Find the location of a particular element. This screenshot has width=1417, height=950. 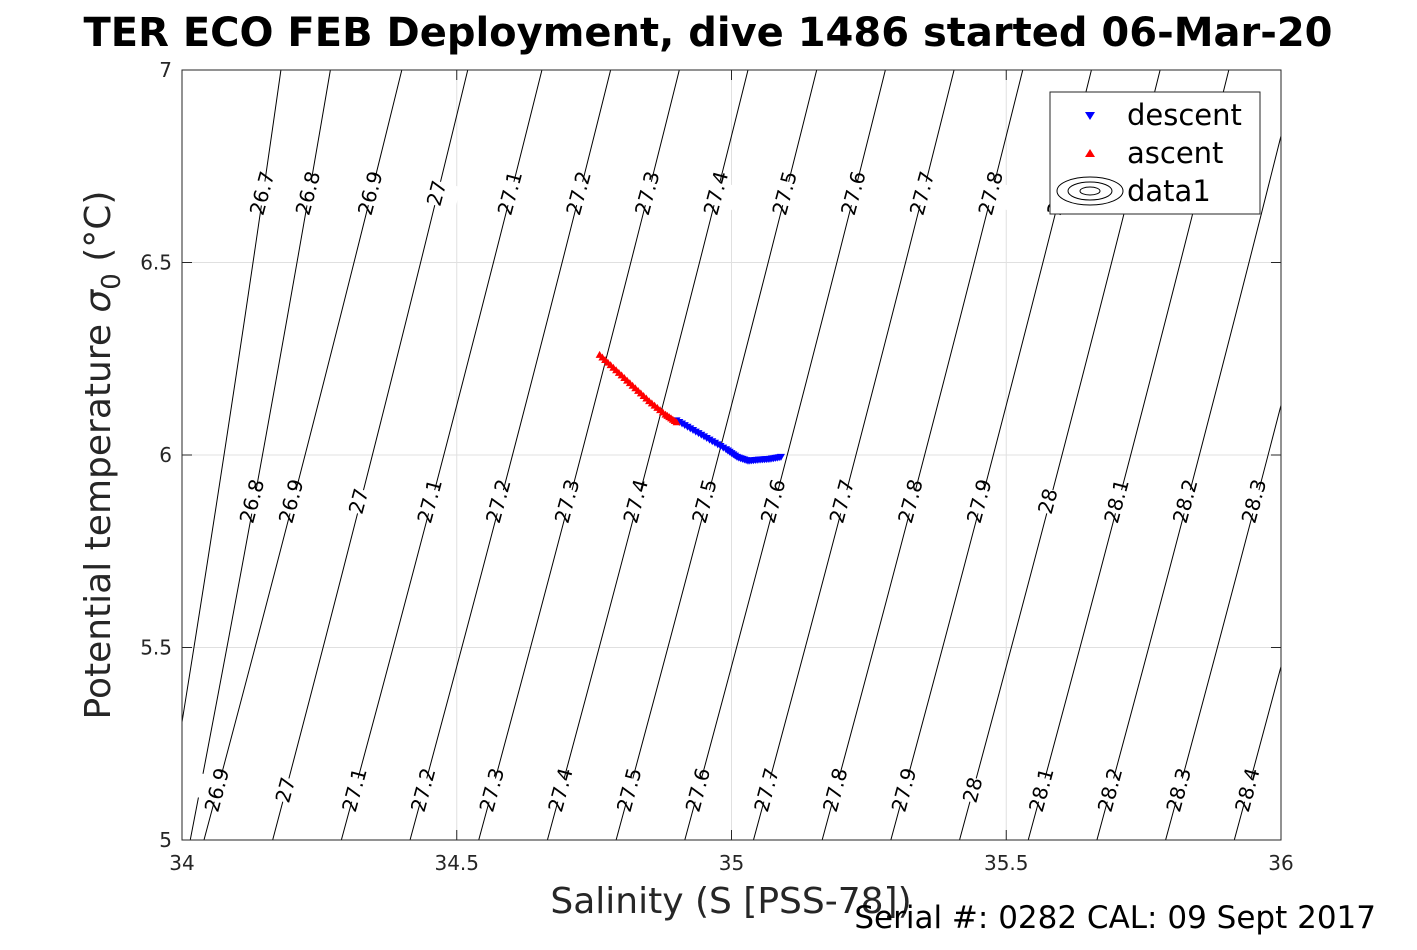

x-tick-label: 35 is located at coordinates (731, 863).